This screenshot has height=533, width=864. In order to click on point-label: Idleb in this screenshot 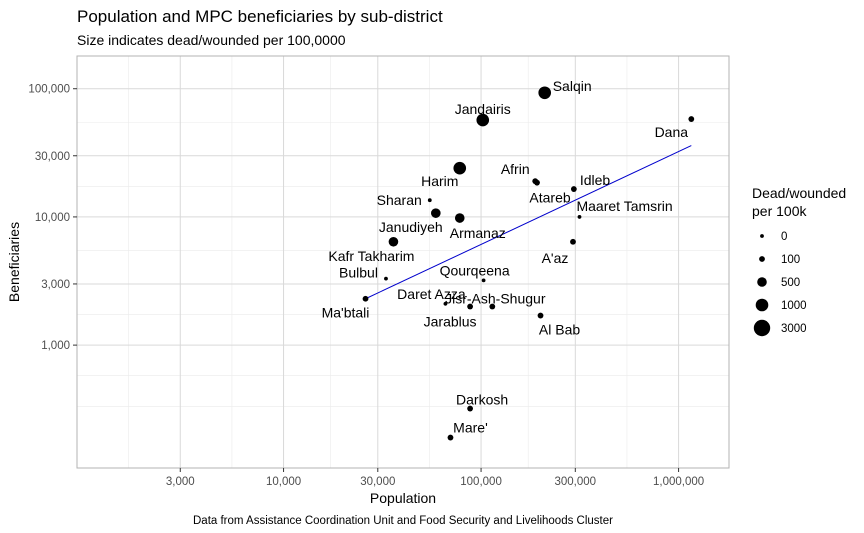, I will do `click(595, 180)`.